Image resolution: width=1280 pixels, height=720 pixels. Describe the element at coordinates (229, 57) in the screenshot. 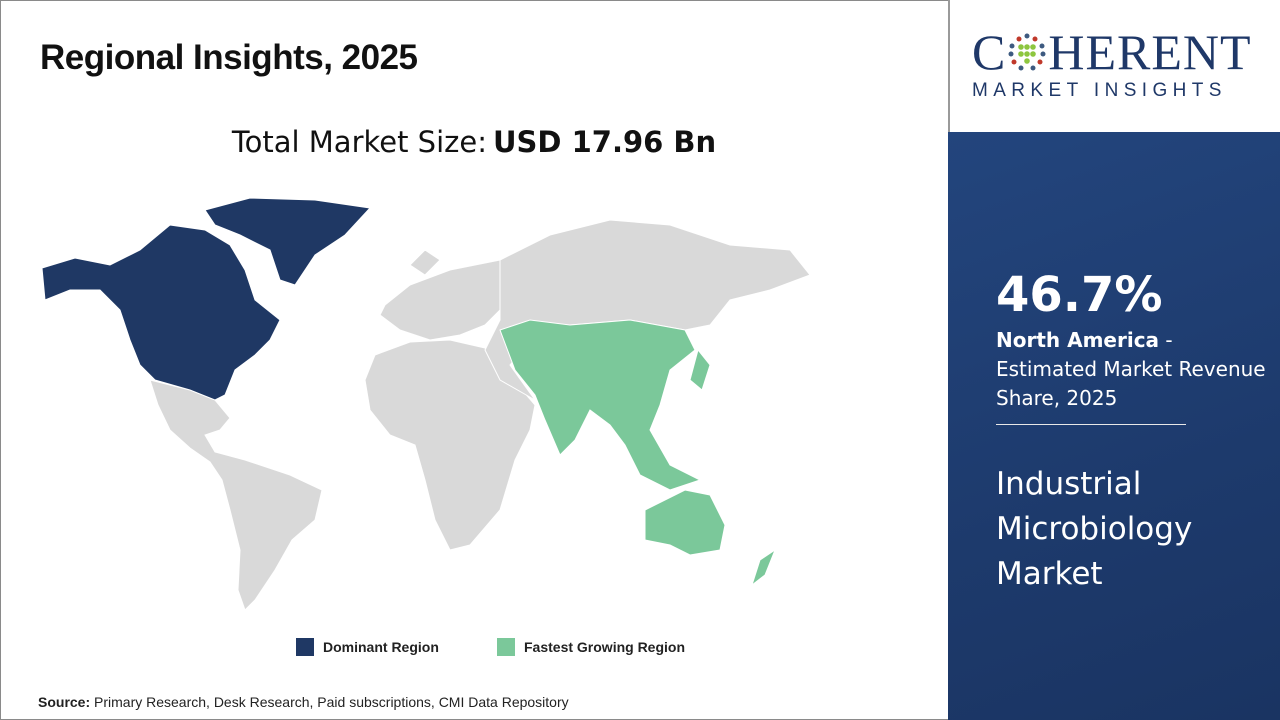

I see `page-title: Regional Insights, 2025` at that location.